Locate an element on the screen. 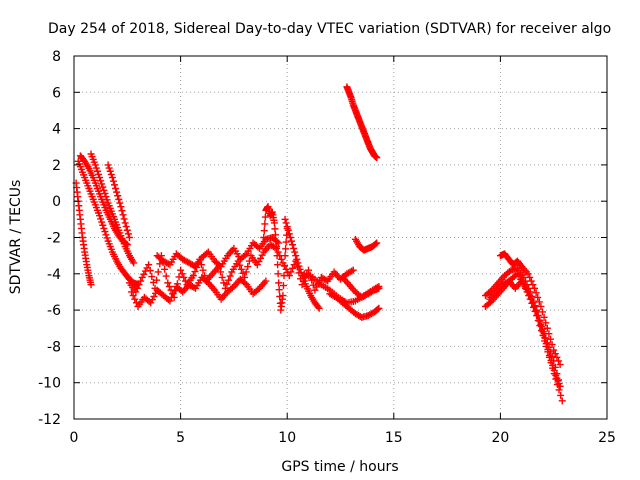 The height and width of the screenshot is (480, 640). y-tick-label: 0 is located at coordinates (56, 202).